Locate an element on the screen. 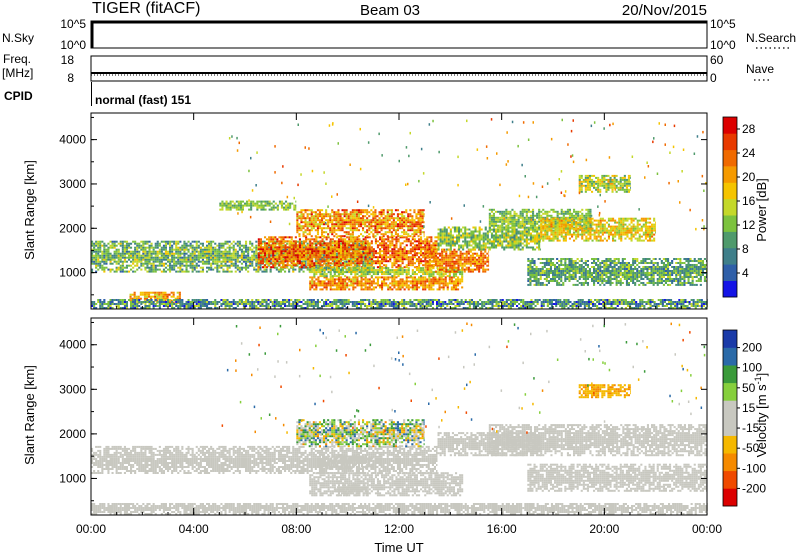 Image resolution: width=800 pixels, height=559 pixels. nsky-tick-top: 10^5 is located at coordinates (73, 24).